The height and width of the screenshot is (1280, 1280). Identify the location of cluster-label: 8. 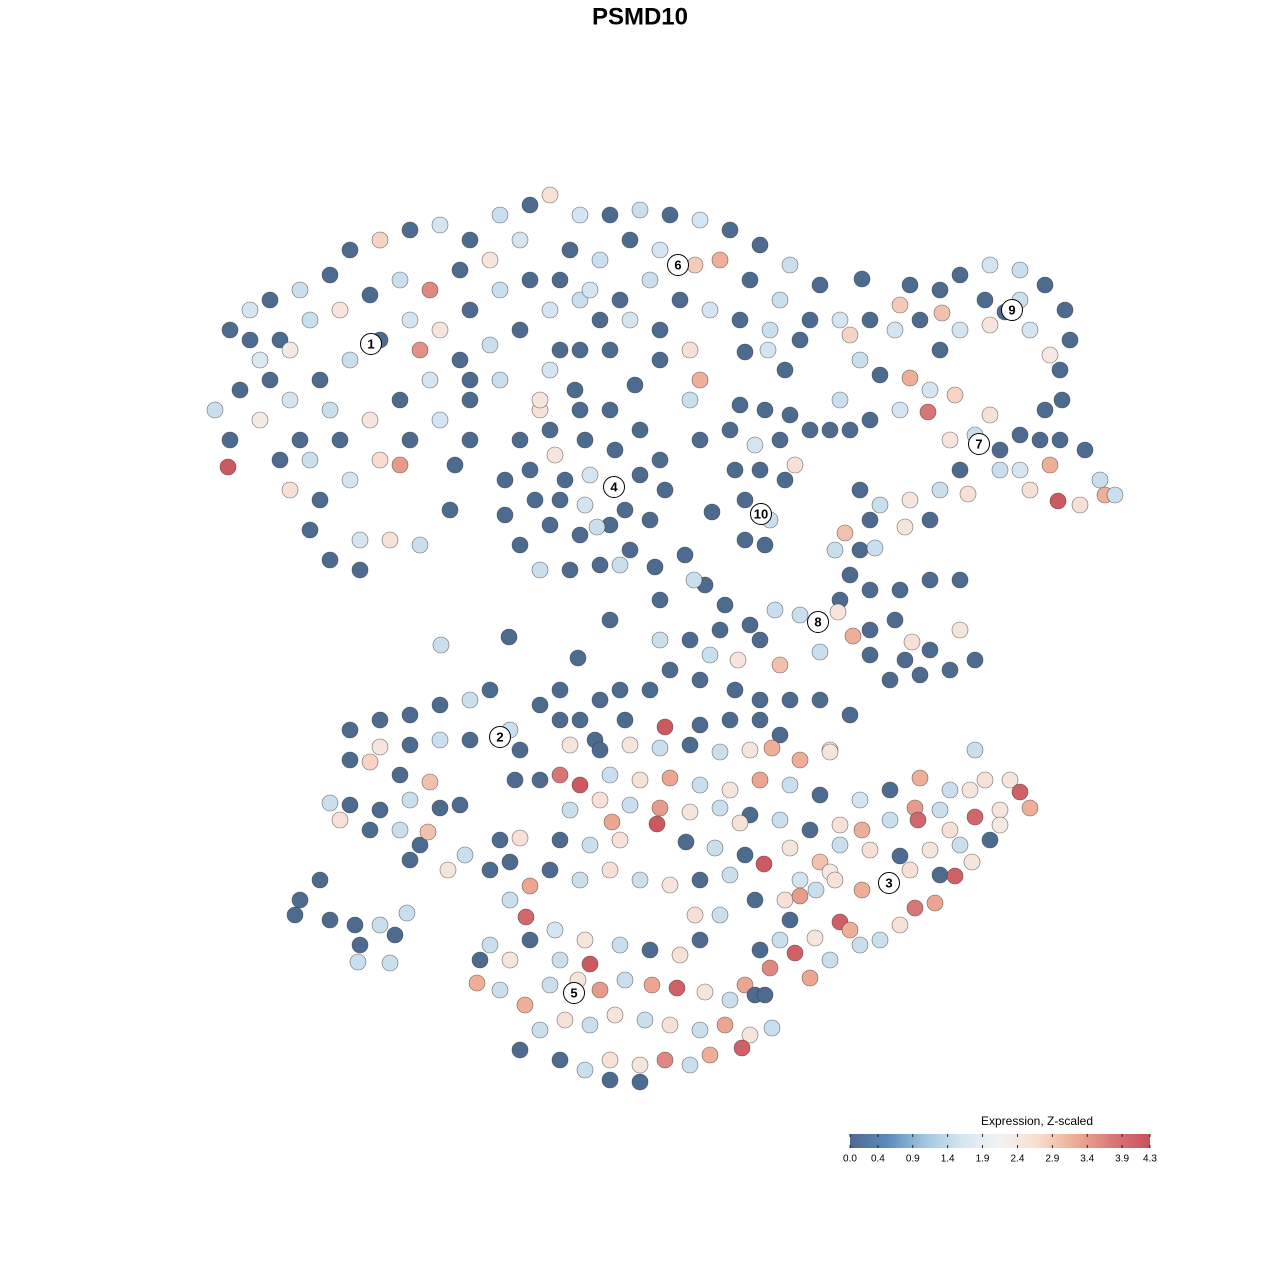
(817, 621).